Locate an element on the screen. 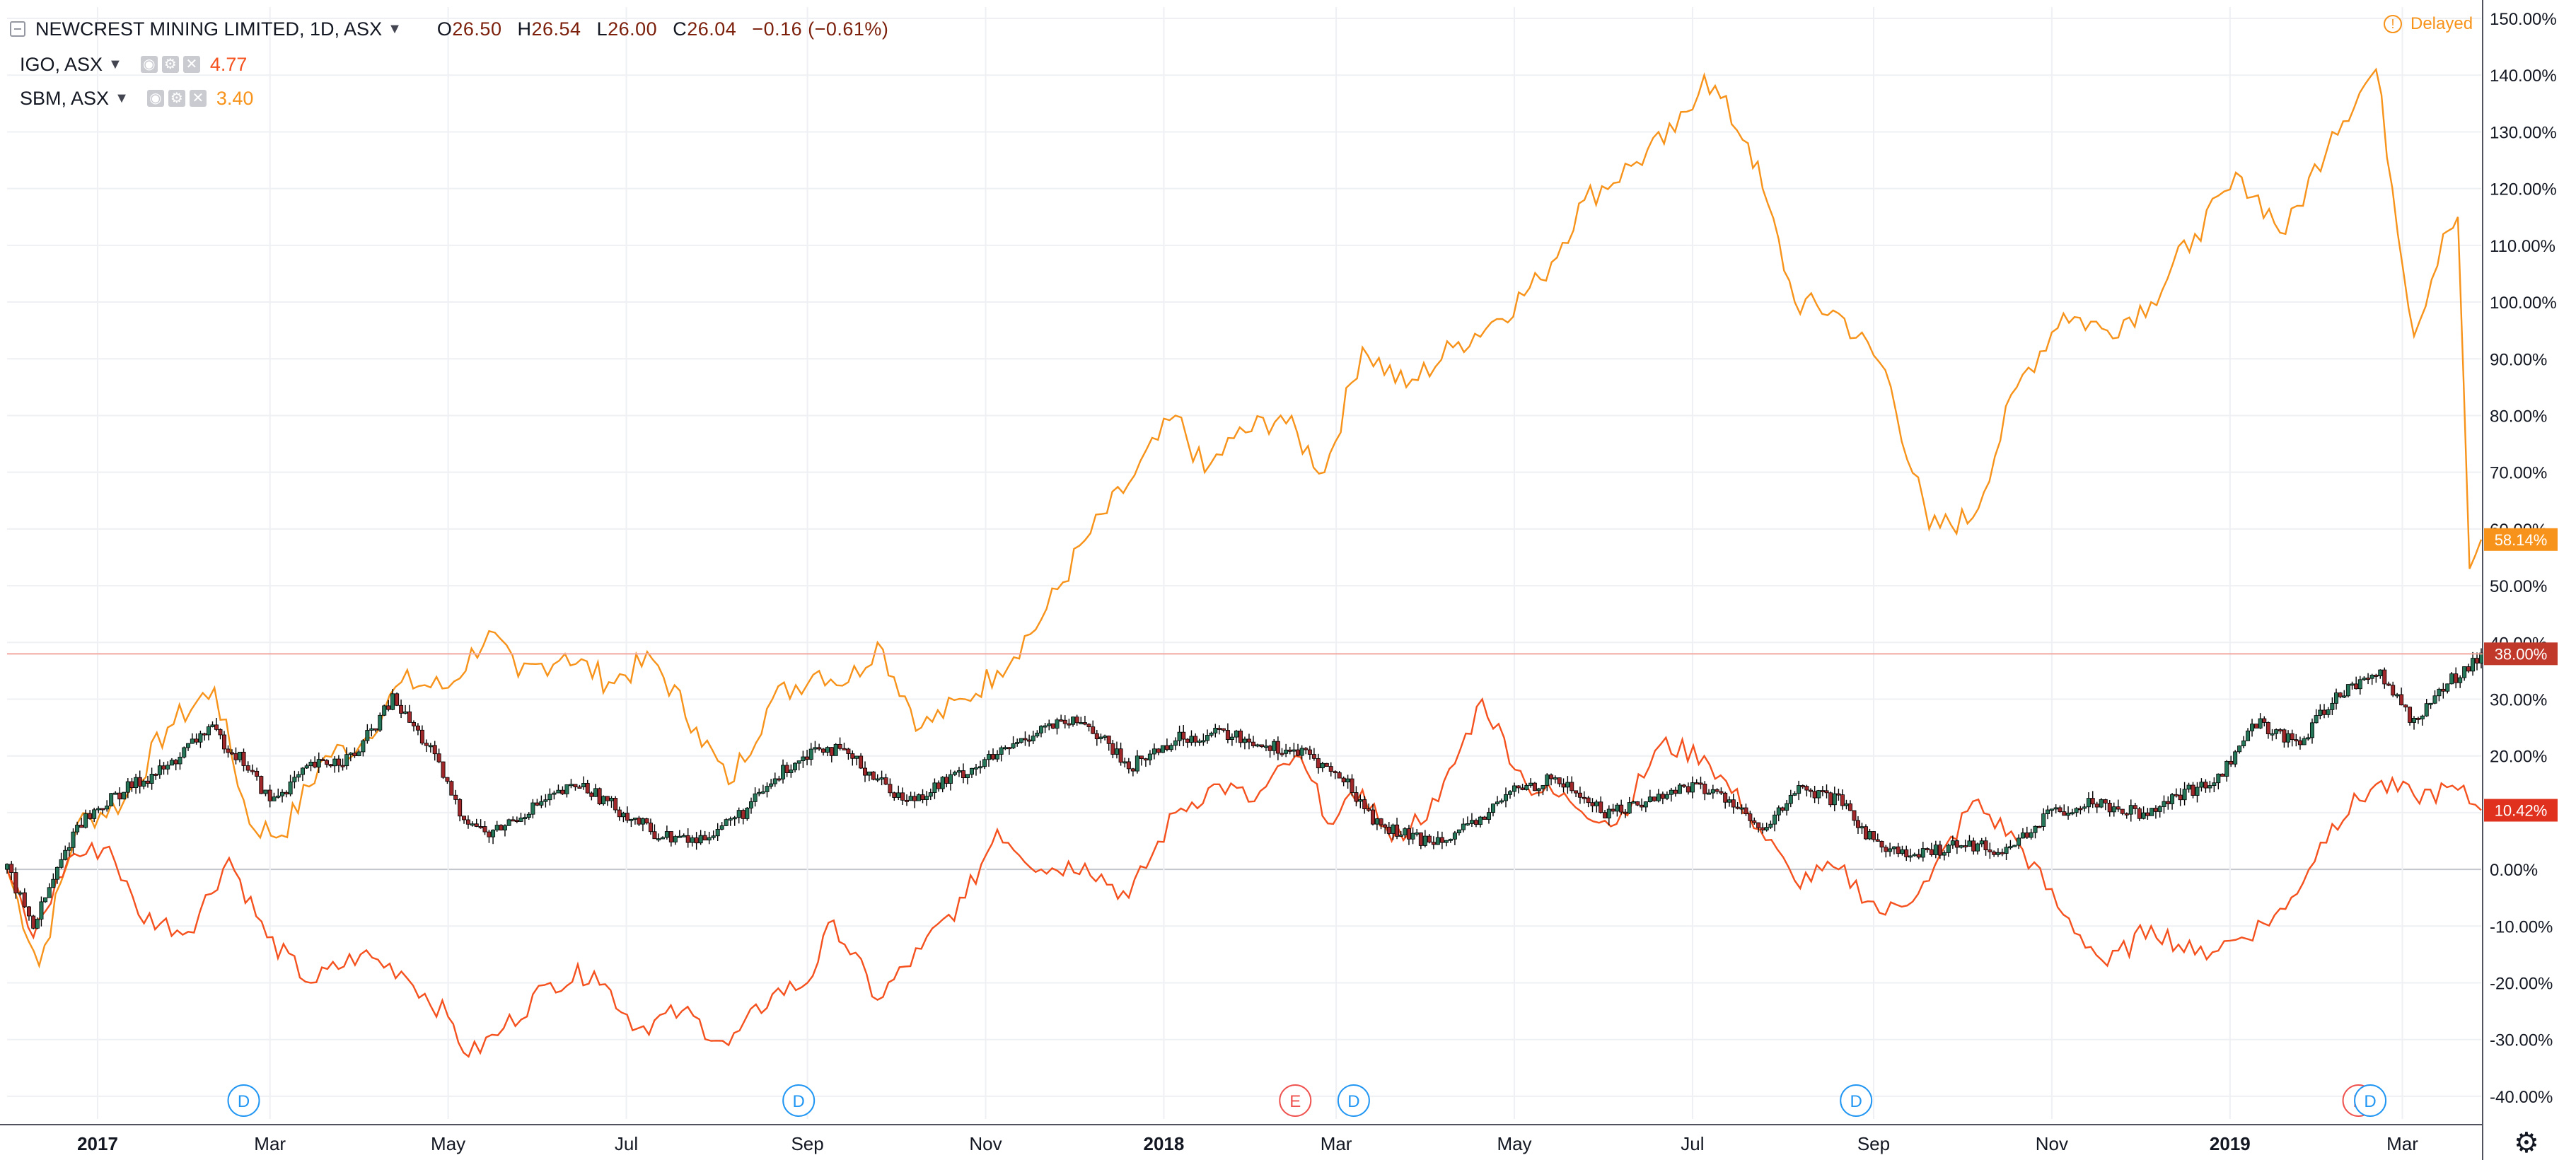 Image resolution: width=2576 pixels, height=1160 pixels. collapse-icon is located at coordinates (17, 29).